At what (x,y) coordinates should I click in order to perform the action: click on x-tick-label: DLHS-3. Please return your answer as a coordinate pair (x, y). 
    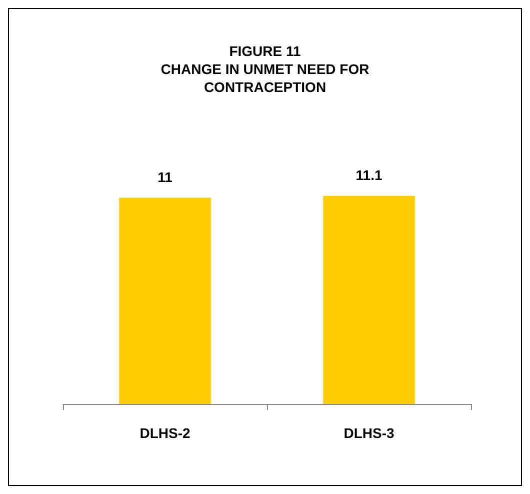
    Looking at the image, I should click on (369, 433).